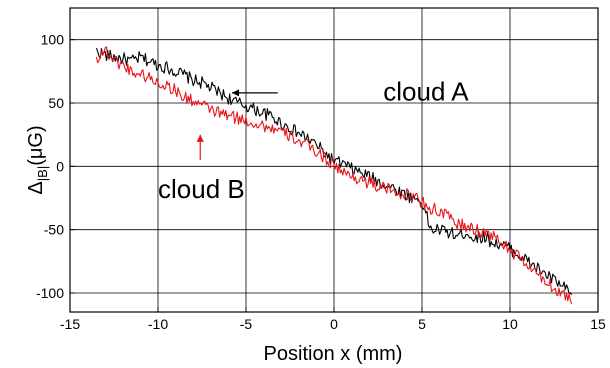  What do you see at coordinates (53, 40) in the screenshot?
I see `y-tick-label: 100` at bounding box center [53, 40].